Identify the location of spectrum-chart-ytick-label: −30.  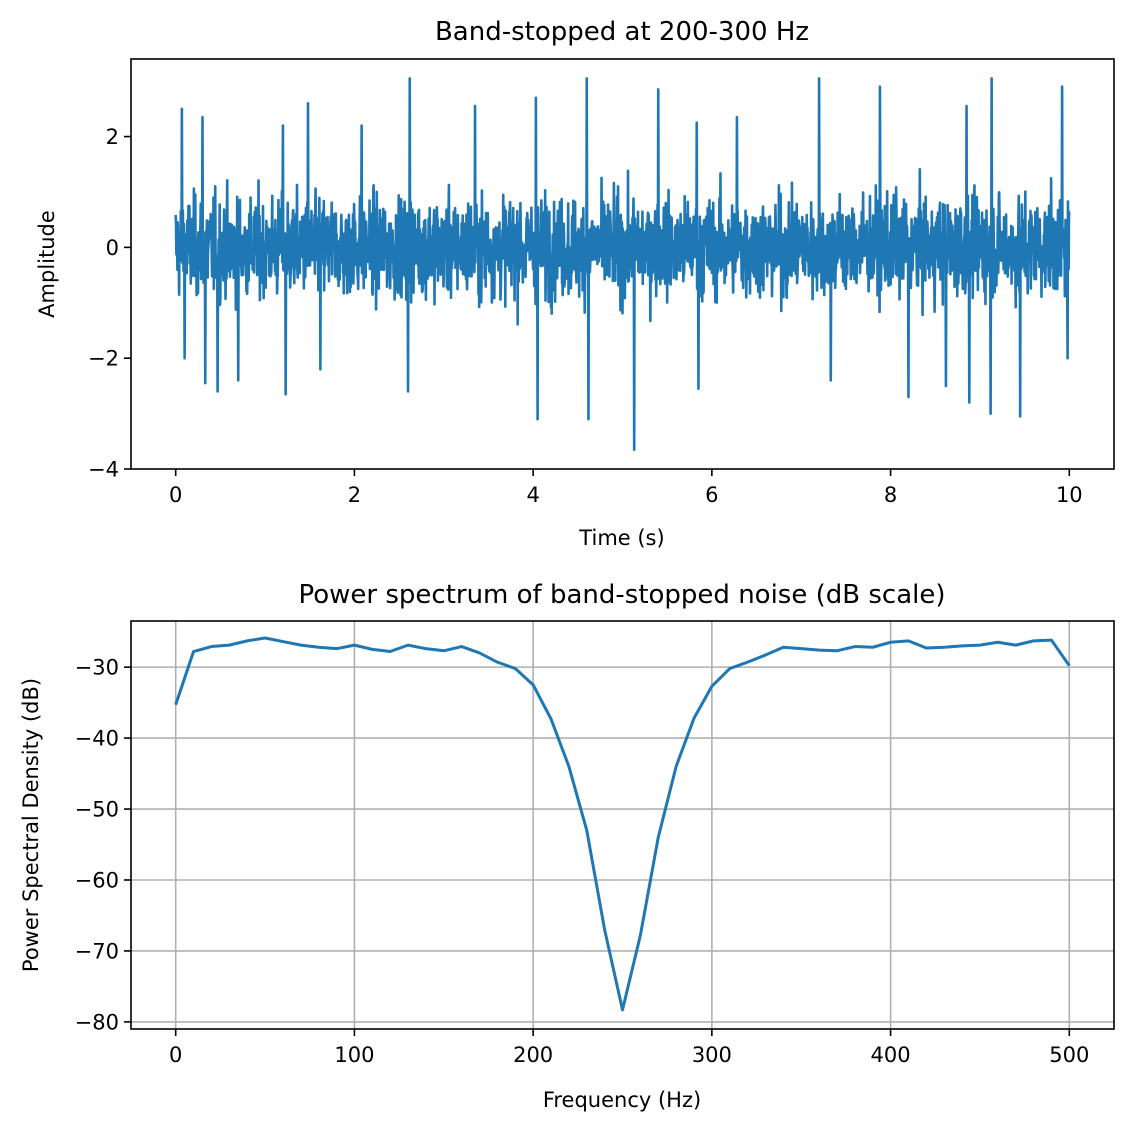
(97, 668).